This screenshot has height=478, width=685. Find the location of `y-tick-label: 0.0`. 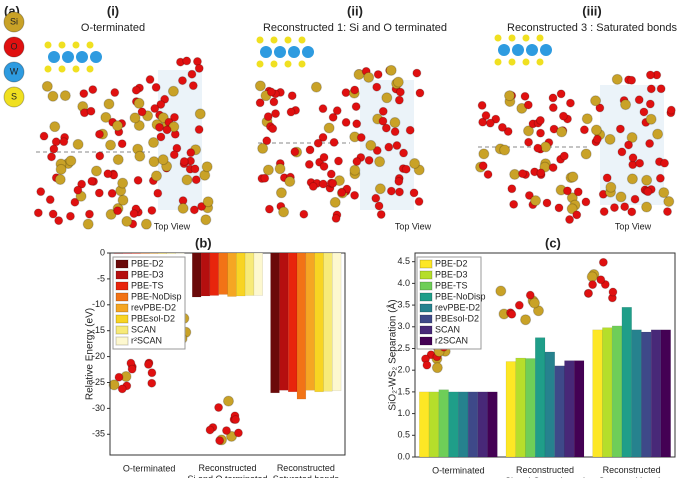

y-tick-label: 0.0 is located at coordinates (403, 456).